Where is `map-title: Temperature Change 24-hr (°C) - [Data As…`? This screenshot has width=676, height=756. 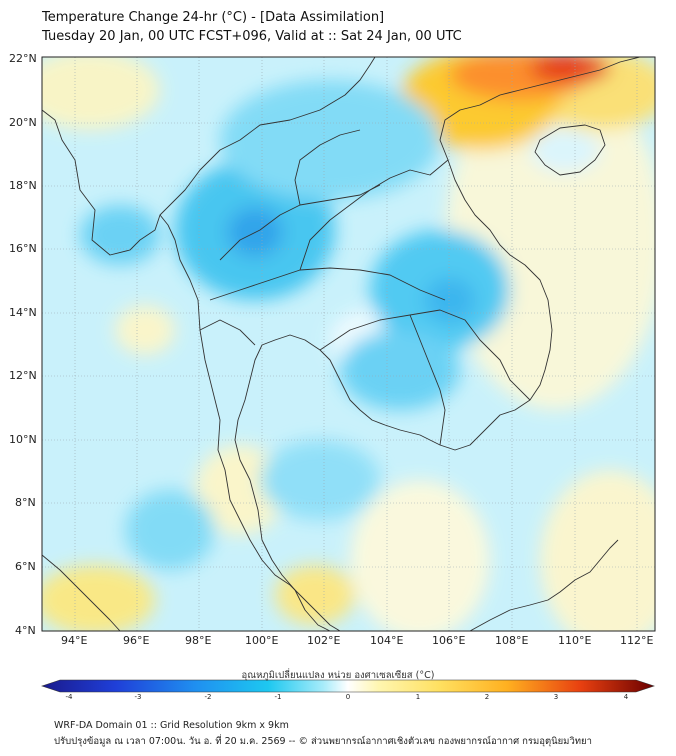
map-title: Temperature Change 24-hr (°C) - [Data As… is located at coordinates (213, 17).